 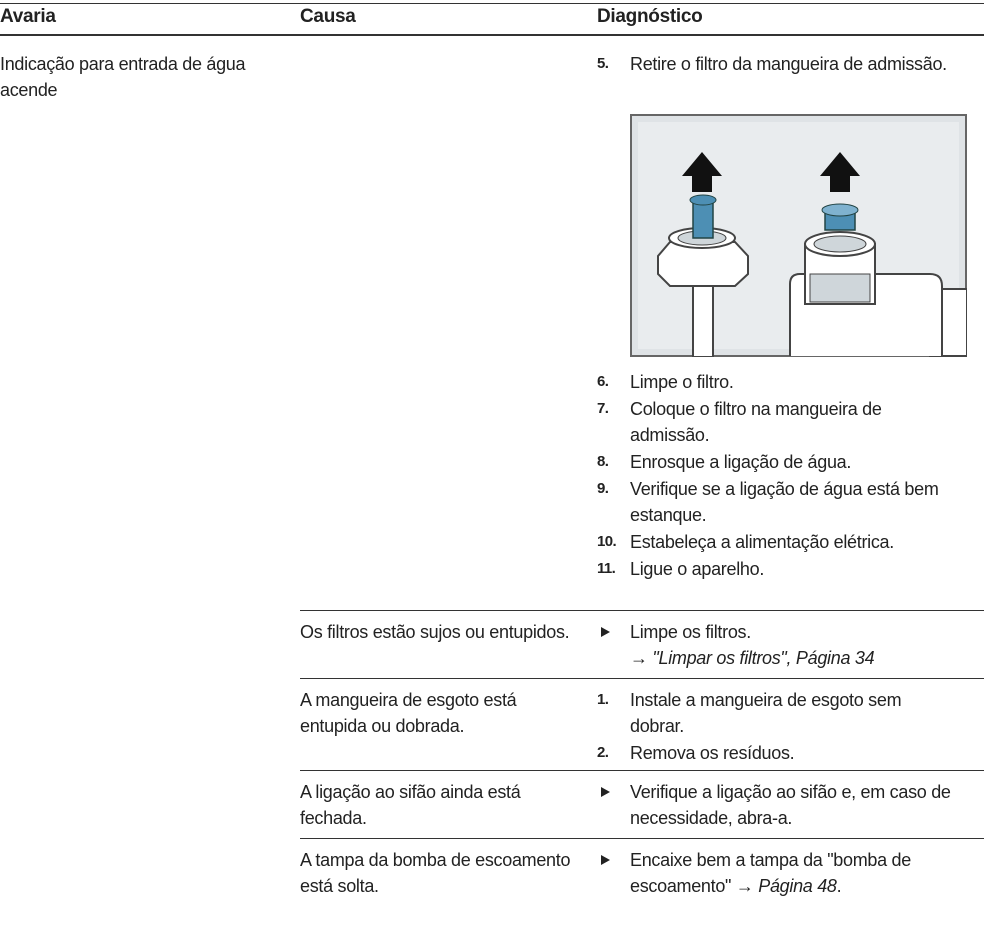 I want to click on cause: Os filtros estão sujos ou entupidos., so click(x=435, y=632).